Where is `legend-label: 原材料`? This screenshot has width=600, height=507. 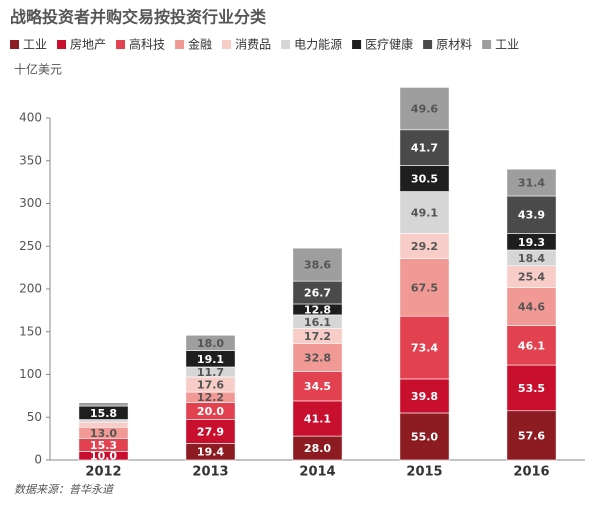 legend-label: 原材料 is located at coordinates (454, 45).